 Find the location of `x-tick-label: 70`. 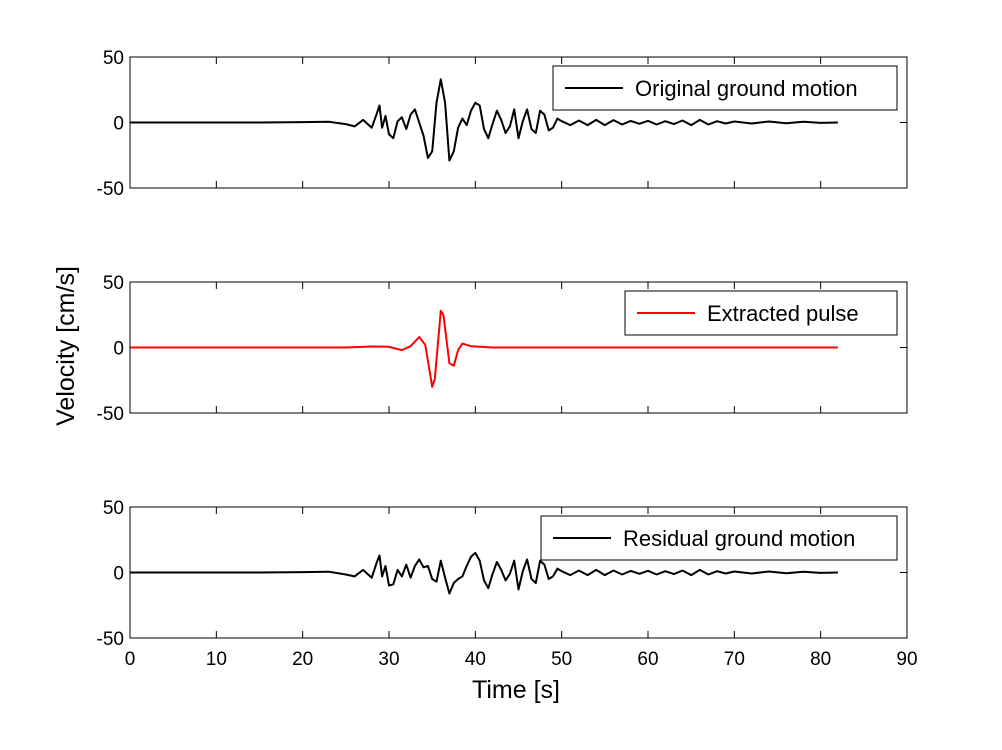

x-tick-label: 70 is located at coordinates (734, 659).